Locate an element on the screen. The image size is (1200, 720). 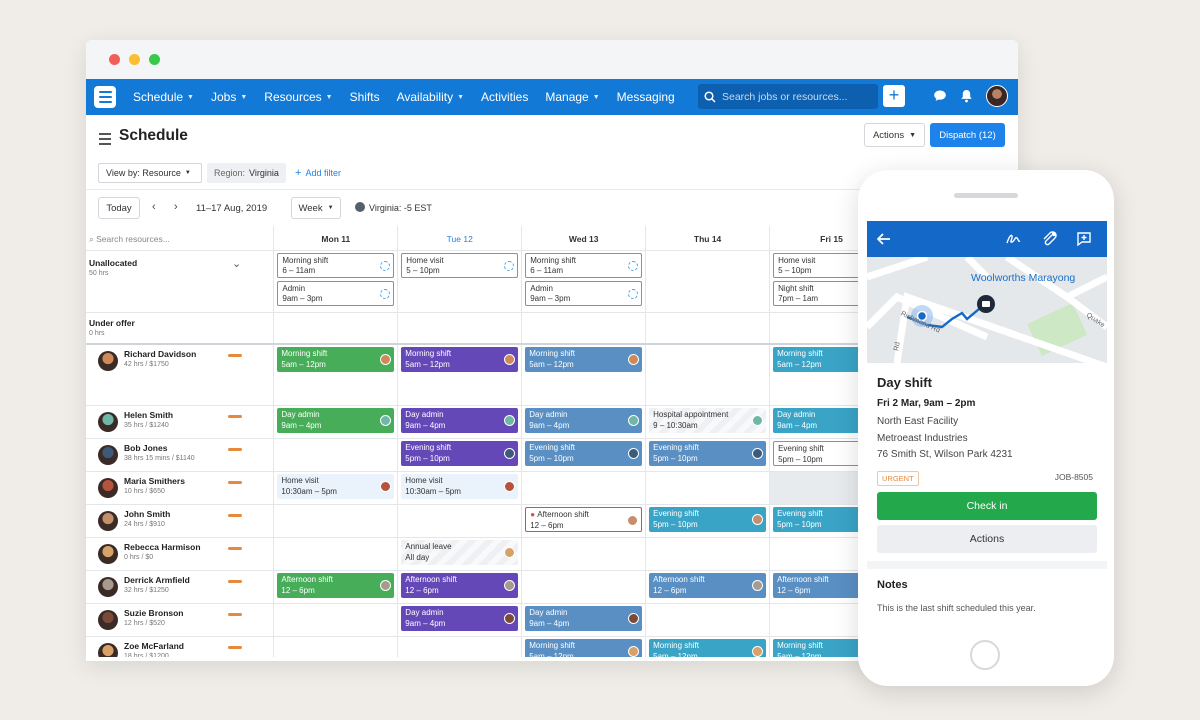
shift-block: ● Afternoon shift 12 – 6pm is located at coordinates (584, 519).